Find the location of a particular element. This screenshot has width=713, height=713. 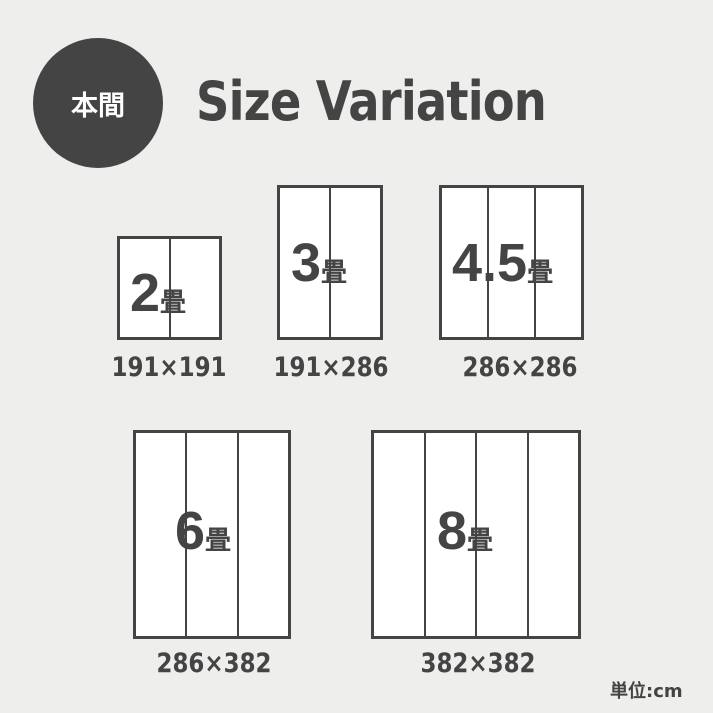

size-label-4-5: 4.5 畳 is located at coordinates (502, 263).